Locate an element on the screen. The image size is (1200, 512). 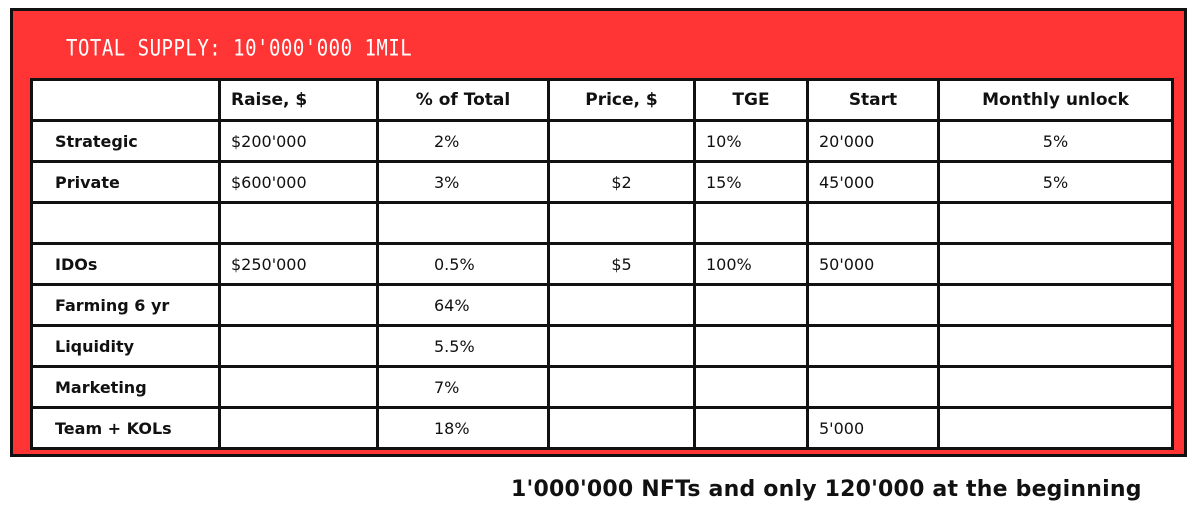
row-label: Private is located at coordinates (125, 182).